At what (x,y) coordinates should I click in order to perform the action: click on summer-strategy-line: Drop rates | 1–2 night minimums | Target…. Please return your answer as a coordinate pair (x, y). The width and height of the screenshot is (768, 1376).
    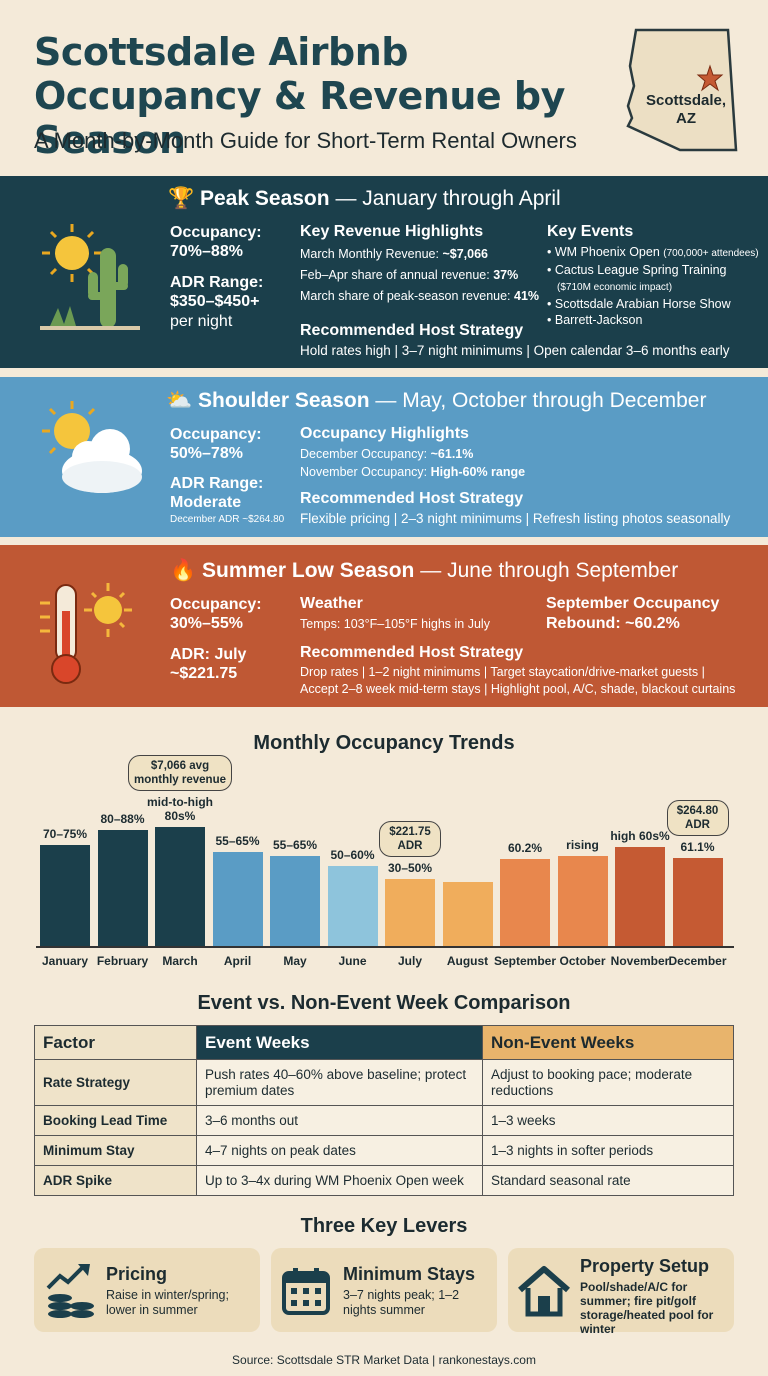
    Looking at the image, I should click on (502, 672).